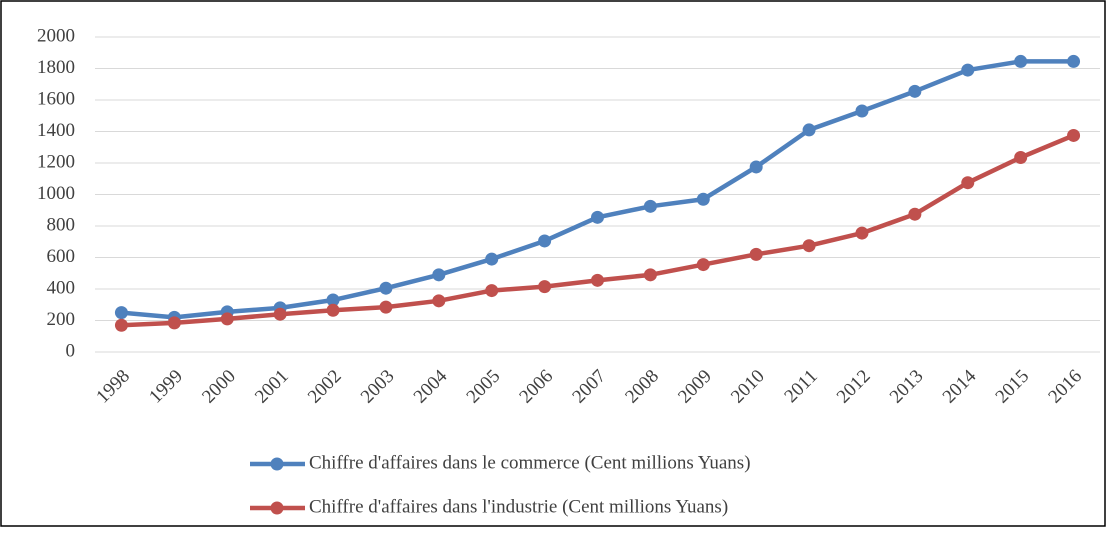 This screenshot has height=533, width=1107. What do you see at coordinates (61, 256) in the screenshot?
I see `y-tick-label: 600` at bounding box center [61, 256].